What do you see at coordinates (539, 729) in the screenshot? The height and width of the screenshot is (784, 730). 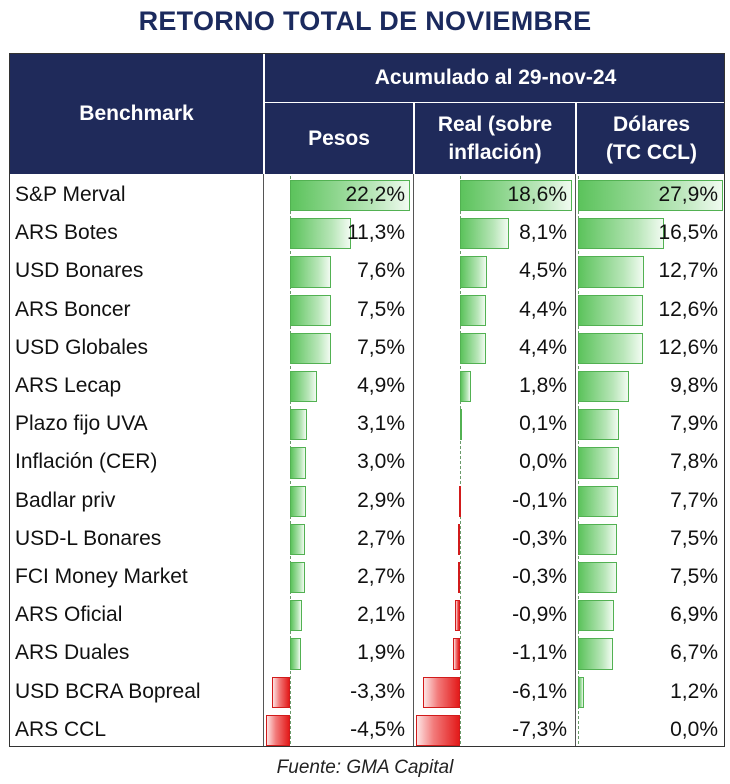 I see `value-real: -7,3%` at bounding box center [539, 729].